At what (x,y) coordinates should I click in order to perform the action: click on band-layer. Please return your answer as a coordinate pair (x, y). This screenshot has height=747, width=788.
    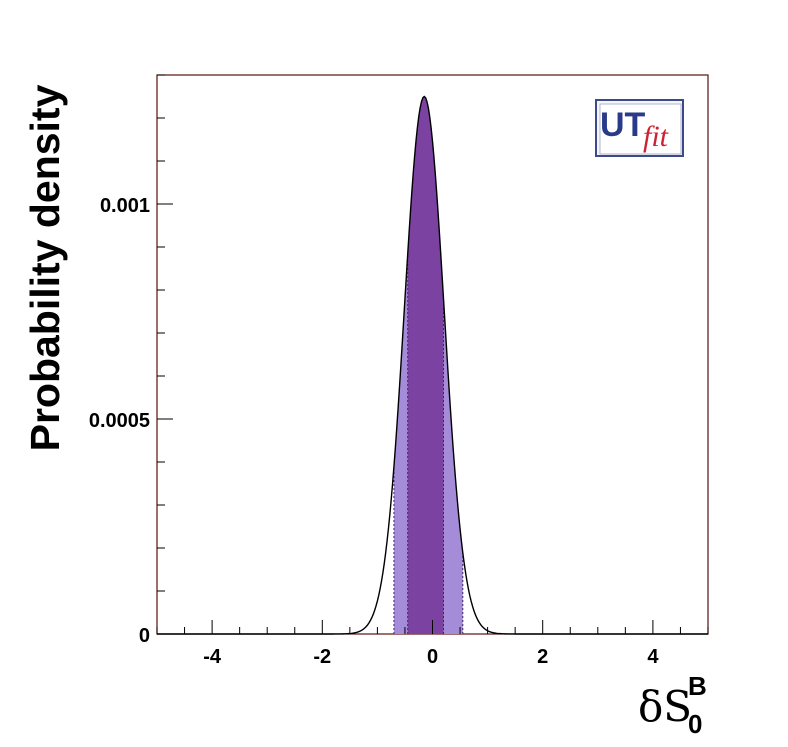
    Looking at the image, I should click on (428, 365).